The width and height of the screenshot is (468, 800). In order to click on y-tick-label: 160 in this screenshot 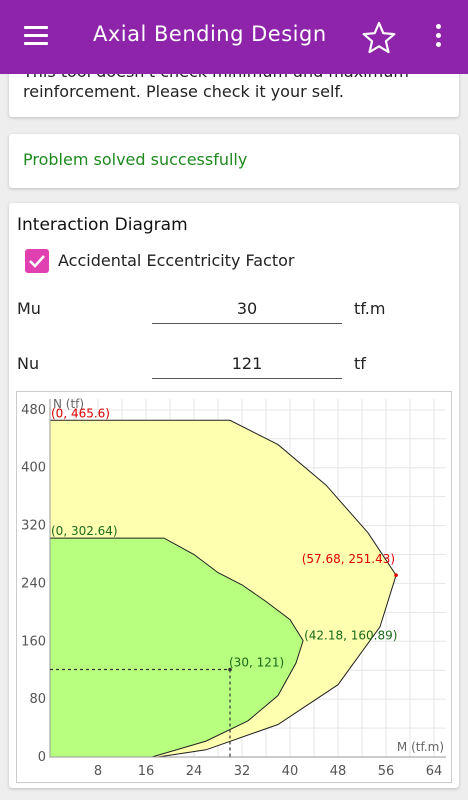, I will do `click(33, 641)`.